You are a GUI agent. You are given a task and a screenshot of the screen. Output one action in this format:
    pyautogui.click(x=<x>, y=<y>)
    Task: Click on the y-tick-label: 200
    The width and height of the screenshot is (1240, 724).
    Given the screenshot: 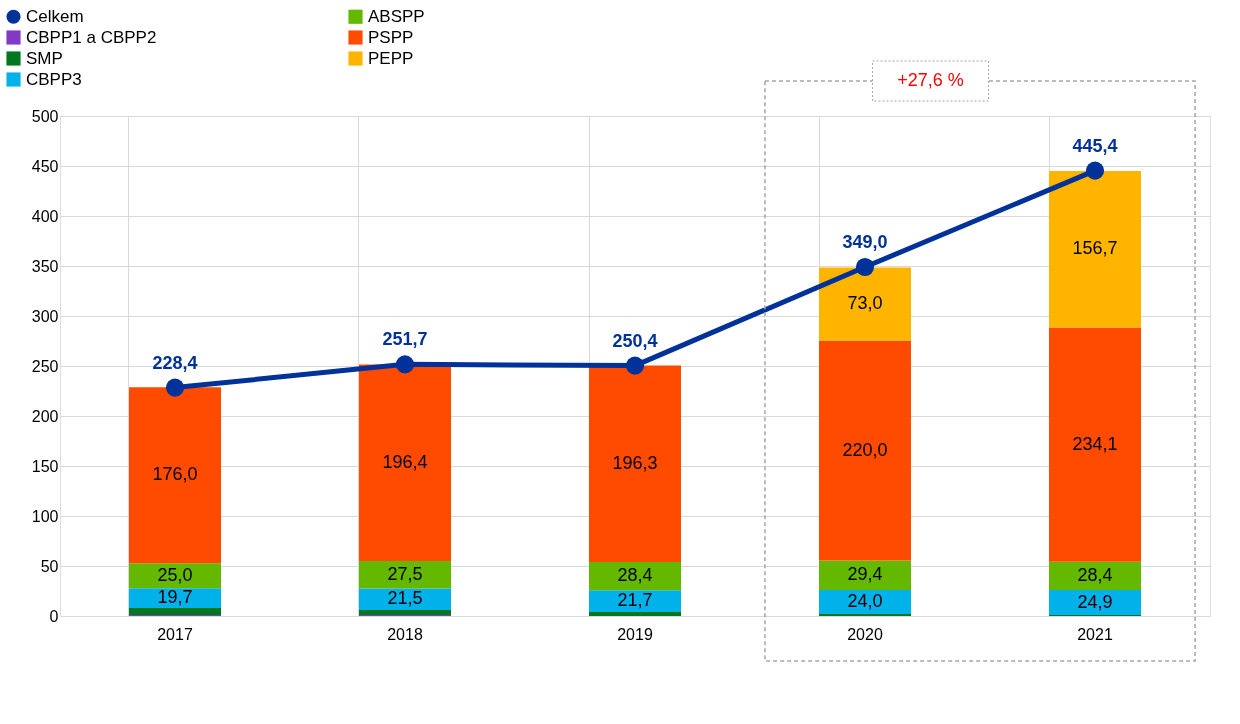 What is the action you would take?
    pyautogui.click(x=45, y=416)
    